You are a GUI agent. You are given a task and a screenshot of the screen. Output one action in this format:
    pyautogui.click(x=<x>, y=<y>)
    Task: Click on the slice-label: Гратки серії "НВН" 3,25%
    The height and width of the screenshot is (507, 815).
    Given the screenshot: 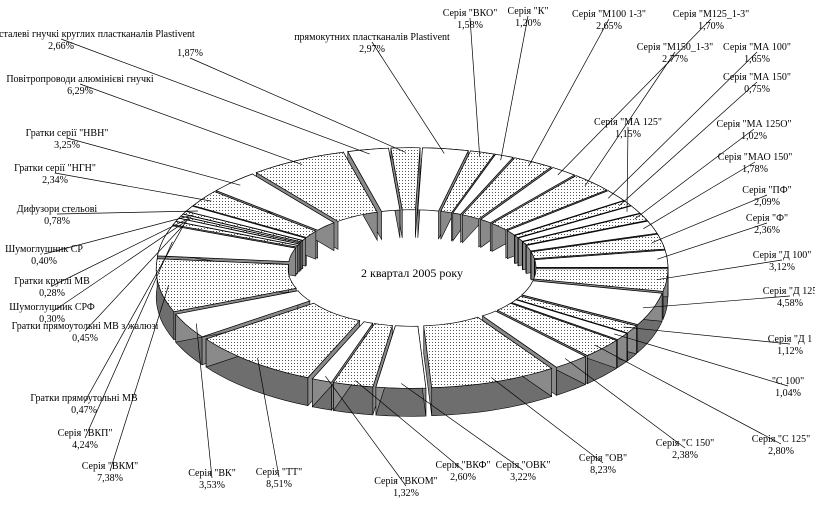 What is the action you would take?
    pyautogui.click(x=67, y=139)
    